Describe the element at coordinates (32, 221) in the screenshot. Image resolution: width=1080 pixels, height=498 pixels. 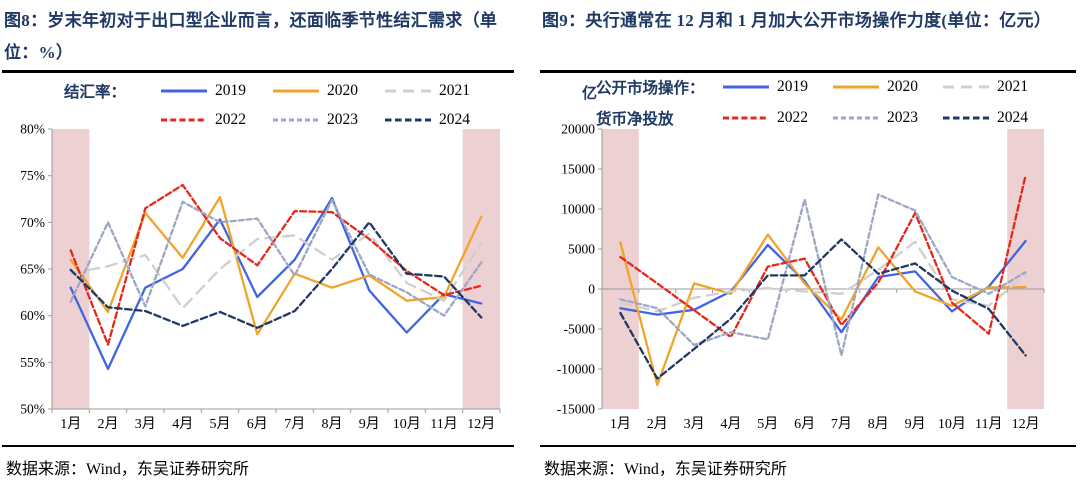
I see `y-axis-label: 70%` at that location.